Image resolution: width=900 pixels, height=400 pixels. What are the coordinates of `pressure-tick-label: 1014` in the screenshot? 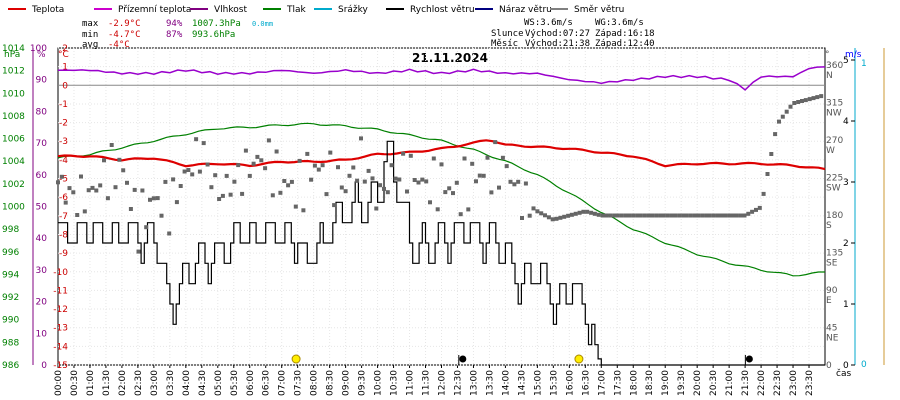 It's located at (13, 49).